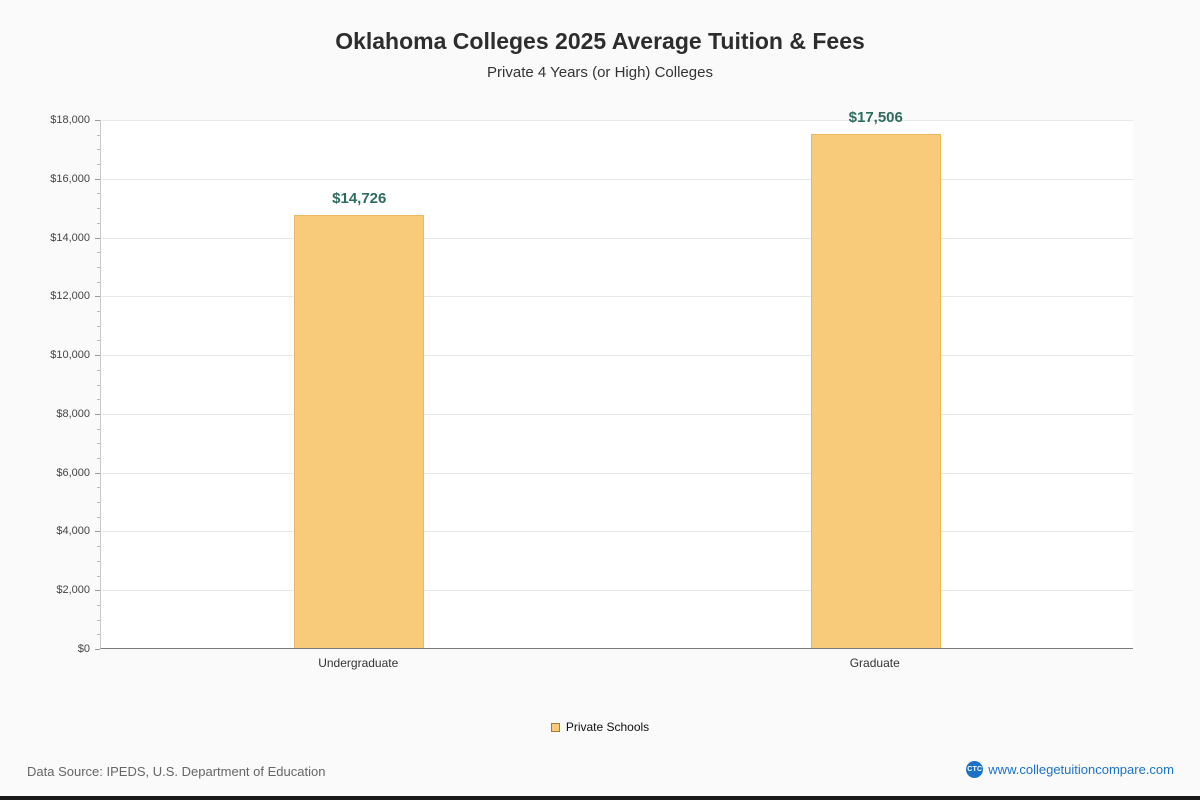 The width and height of the screenshot is (1200, 800). Describe the element at coordinates (73, 472) in the screenshot. I see `y-tick-label: $6,000` at that location.